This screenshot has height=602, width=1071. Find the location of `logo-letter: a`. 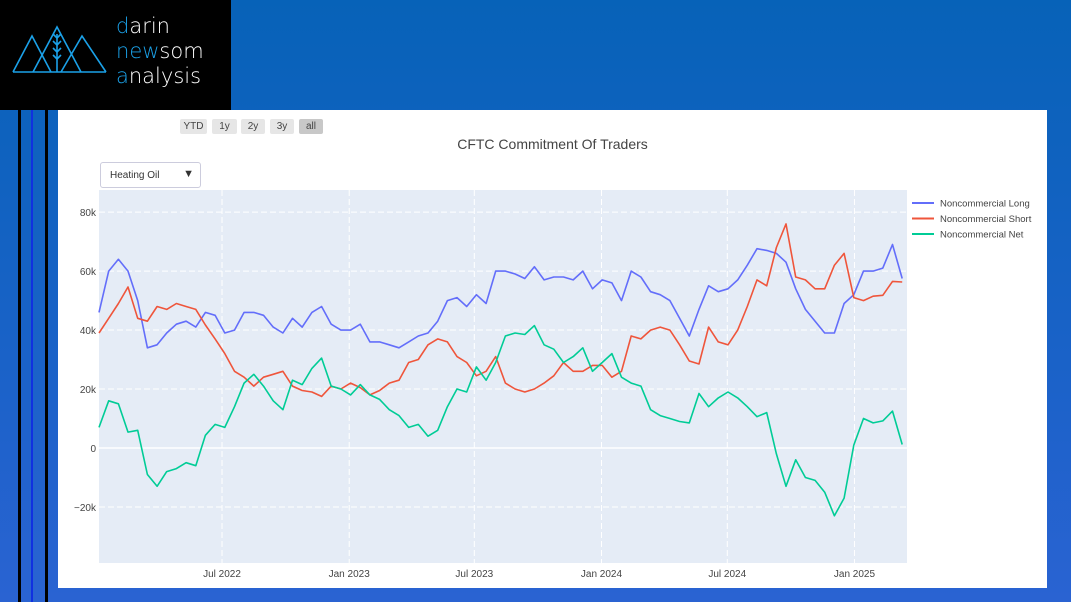

logo-letter: a is located at coordinates (122, 76).